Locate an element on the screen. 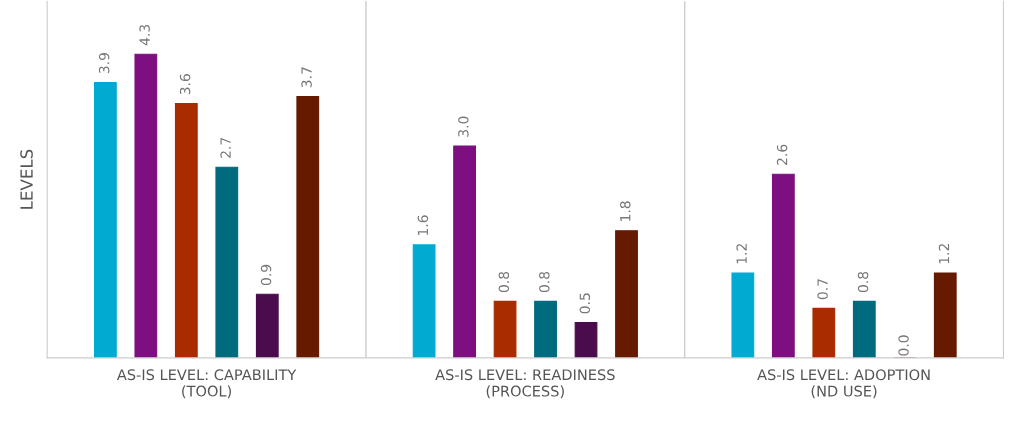 This screenshot has width=1026, height=422. data-label: 0.7 is located at coordinates (822, 289).